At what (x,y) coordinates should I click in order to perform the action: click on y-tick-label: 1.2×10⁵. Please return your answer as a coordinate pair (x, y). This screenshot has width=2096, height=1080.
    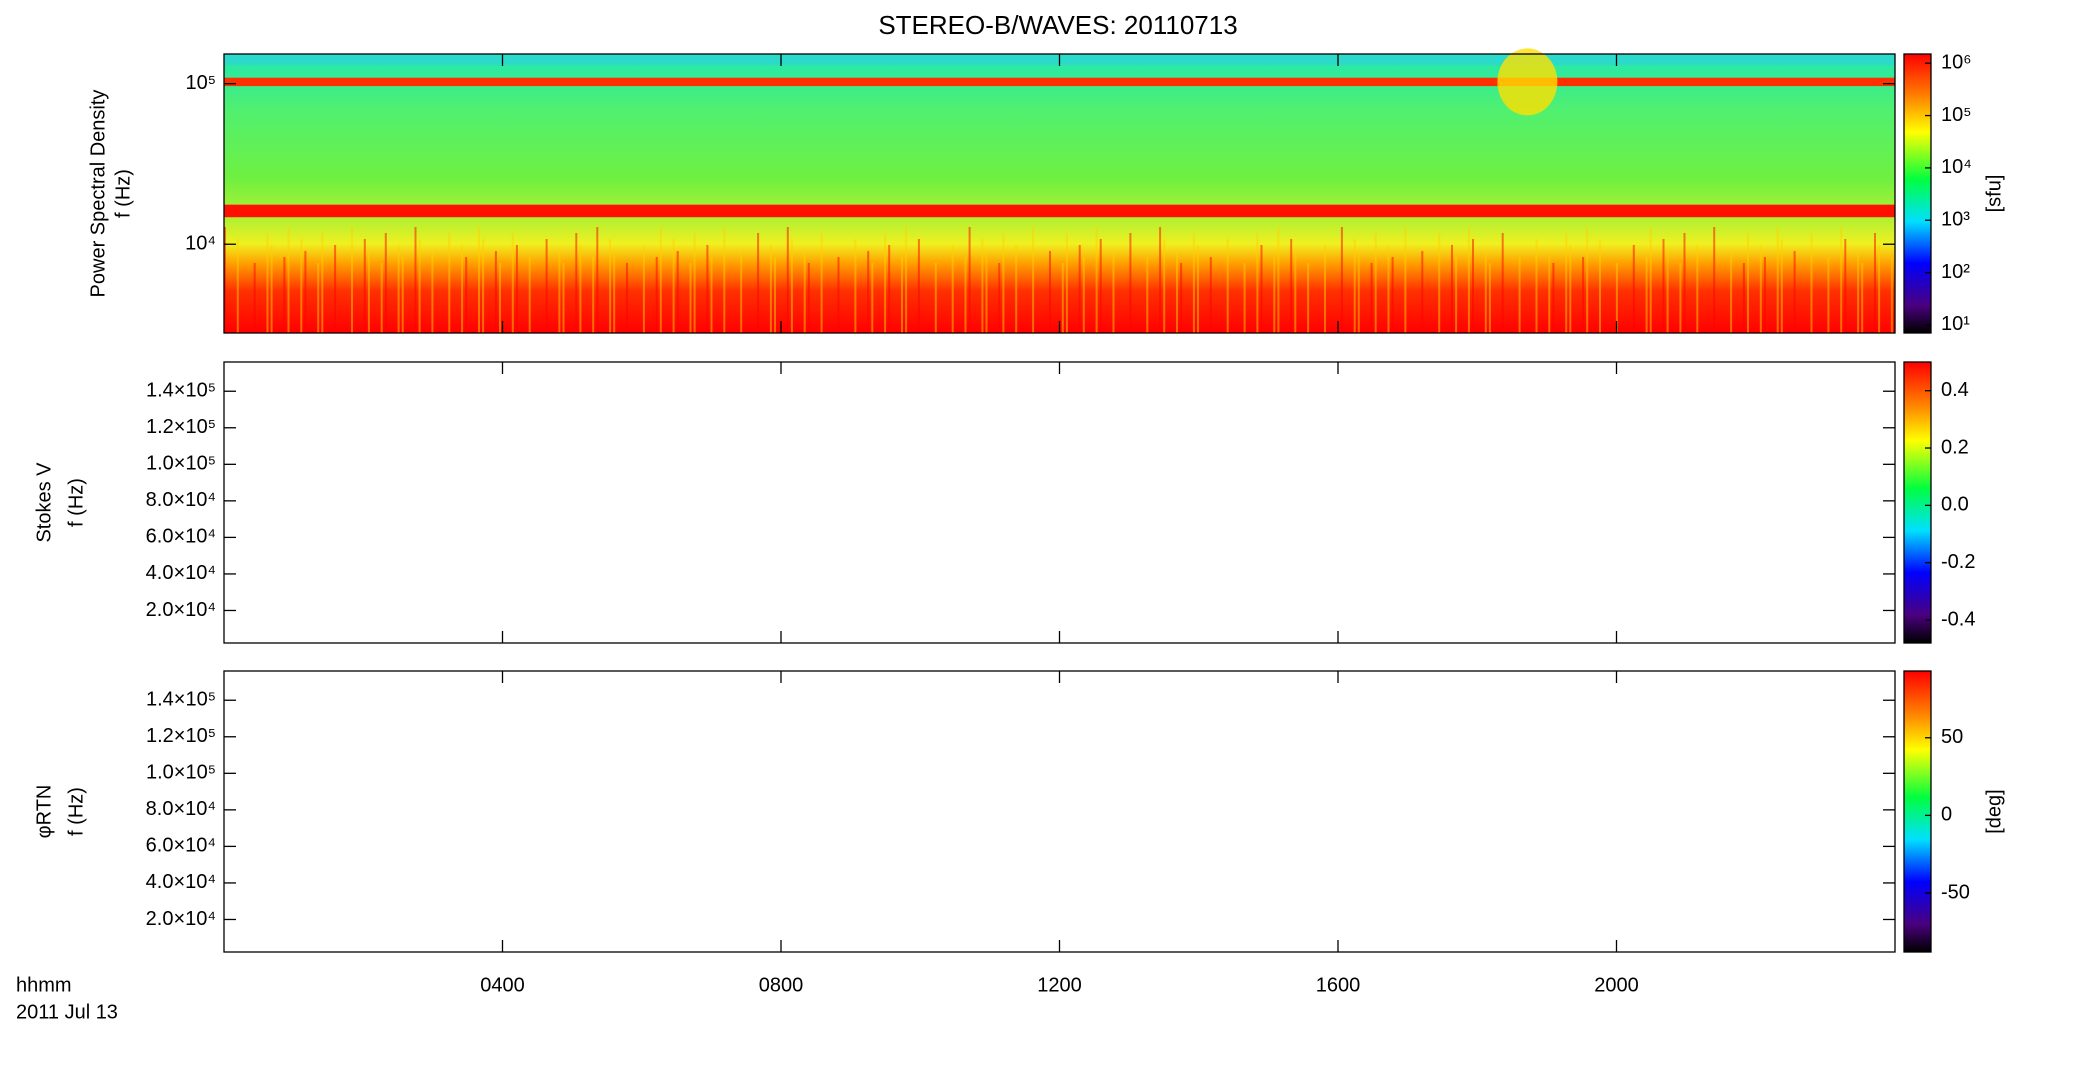
    Looking at the image, I should click on (181, 427).